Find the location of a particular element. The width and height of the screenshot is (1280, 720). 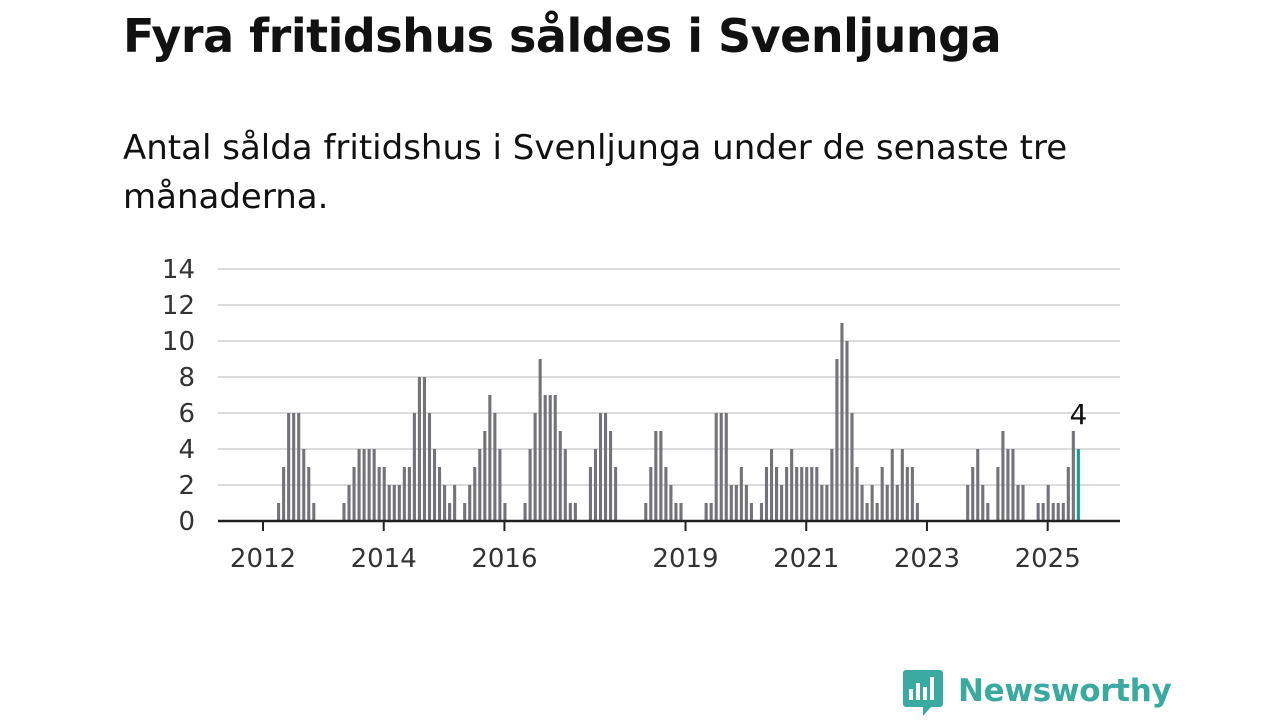

y-tick-label: 12 is located at coordinates (178, 306).